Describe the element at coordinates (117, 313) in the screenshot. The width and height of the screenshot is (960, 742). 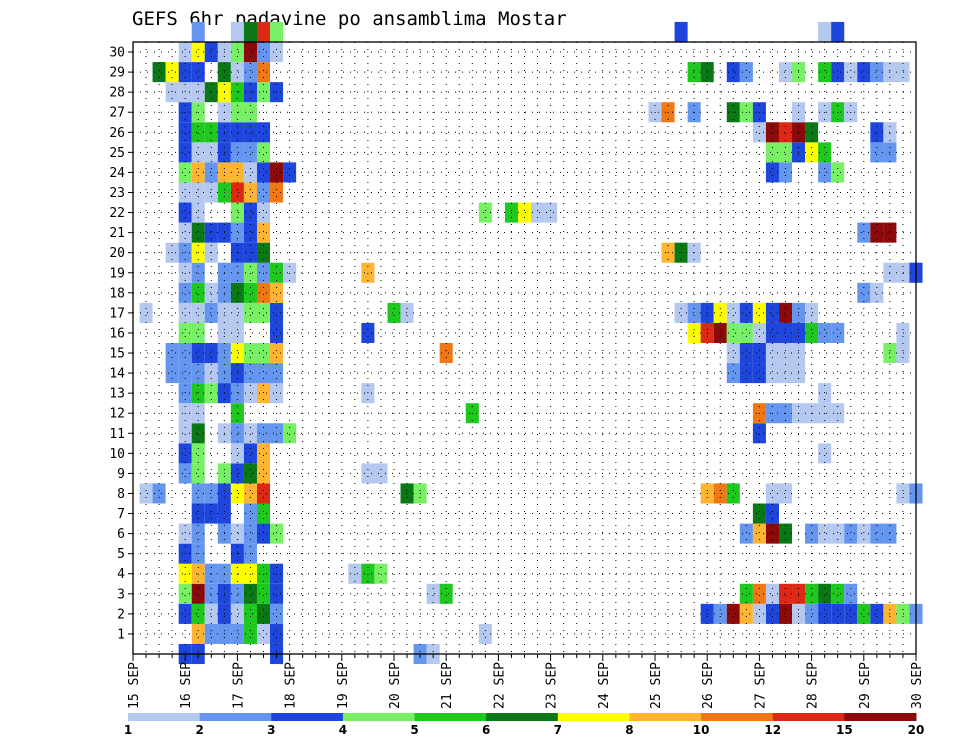
I see `y-tick-label: 17` at that location.